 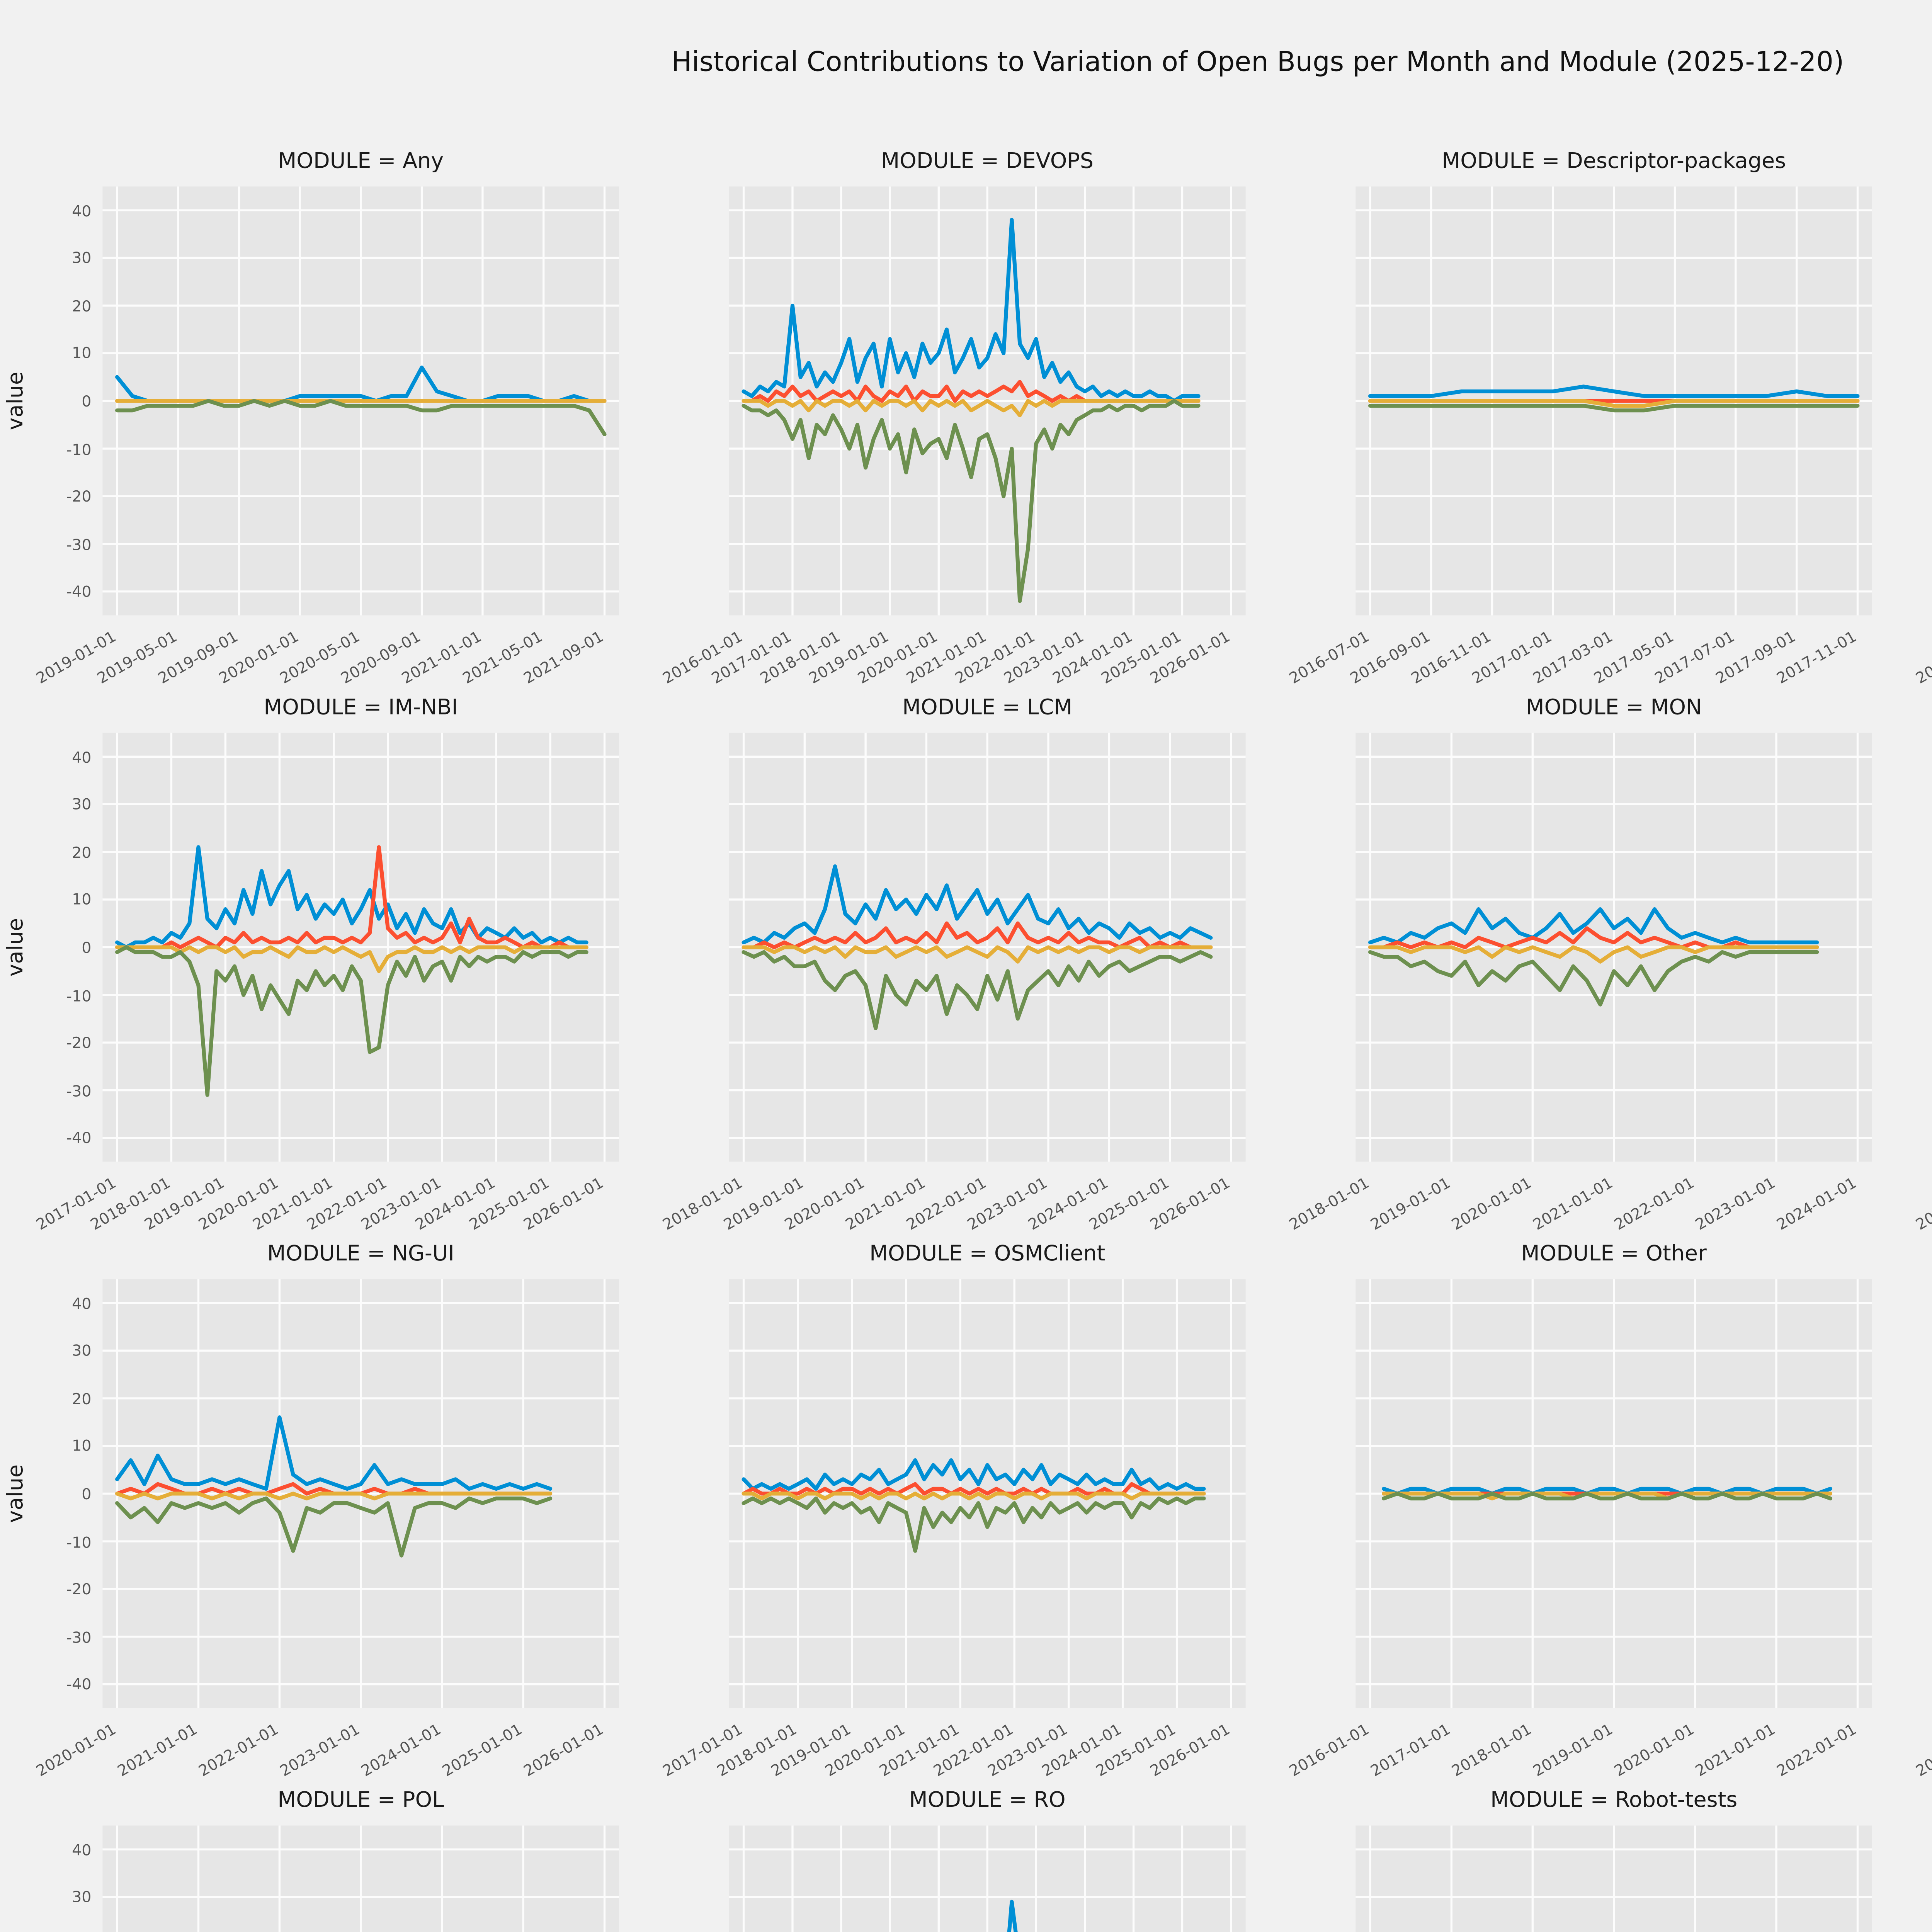 What do you see at coordinates (361, 160) in the screenshot?
I see `subplot-title: MODULE = Any` at bounding box center [361, 160].